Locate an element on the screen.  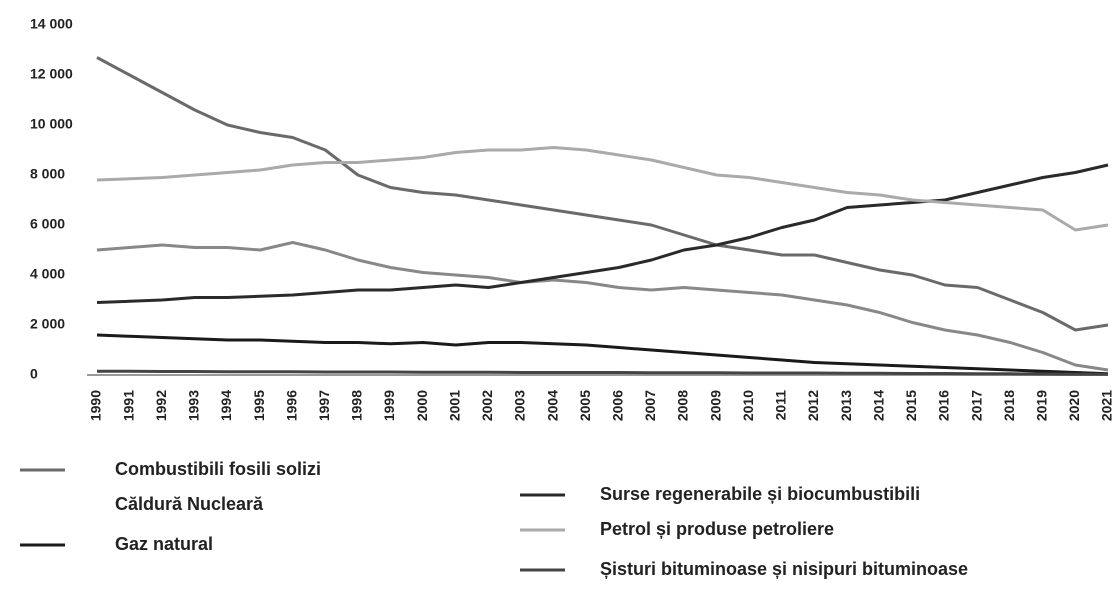
x-tick-label: 2016 is located at coordinates (944, 405).